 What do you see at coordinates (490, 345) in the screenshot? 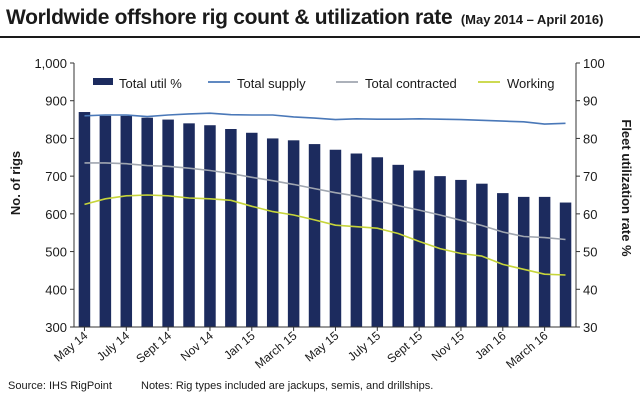
I see `x-tick-label: Jan 16` at bounding box center [490, 345].